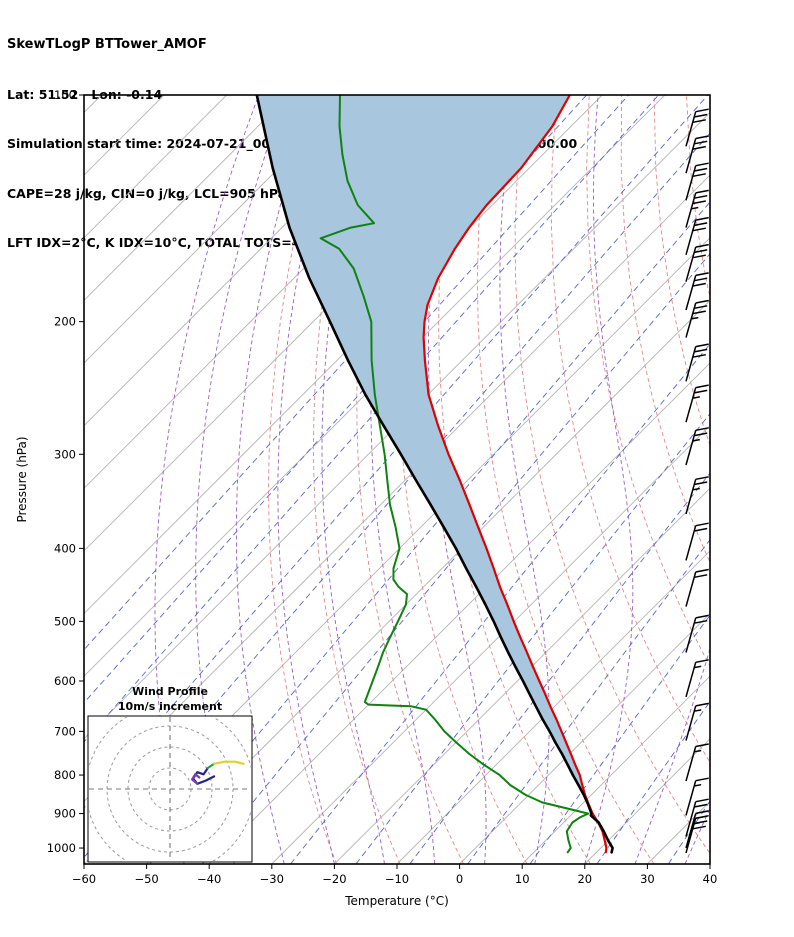  What do you see at coordinates (61, 848) in the screenshot?
I see `y-tick-label: 1000` at bounding box center [61, 848].